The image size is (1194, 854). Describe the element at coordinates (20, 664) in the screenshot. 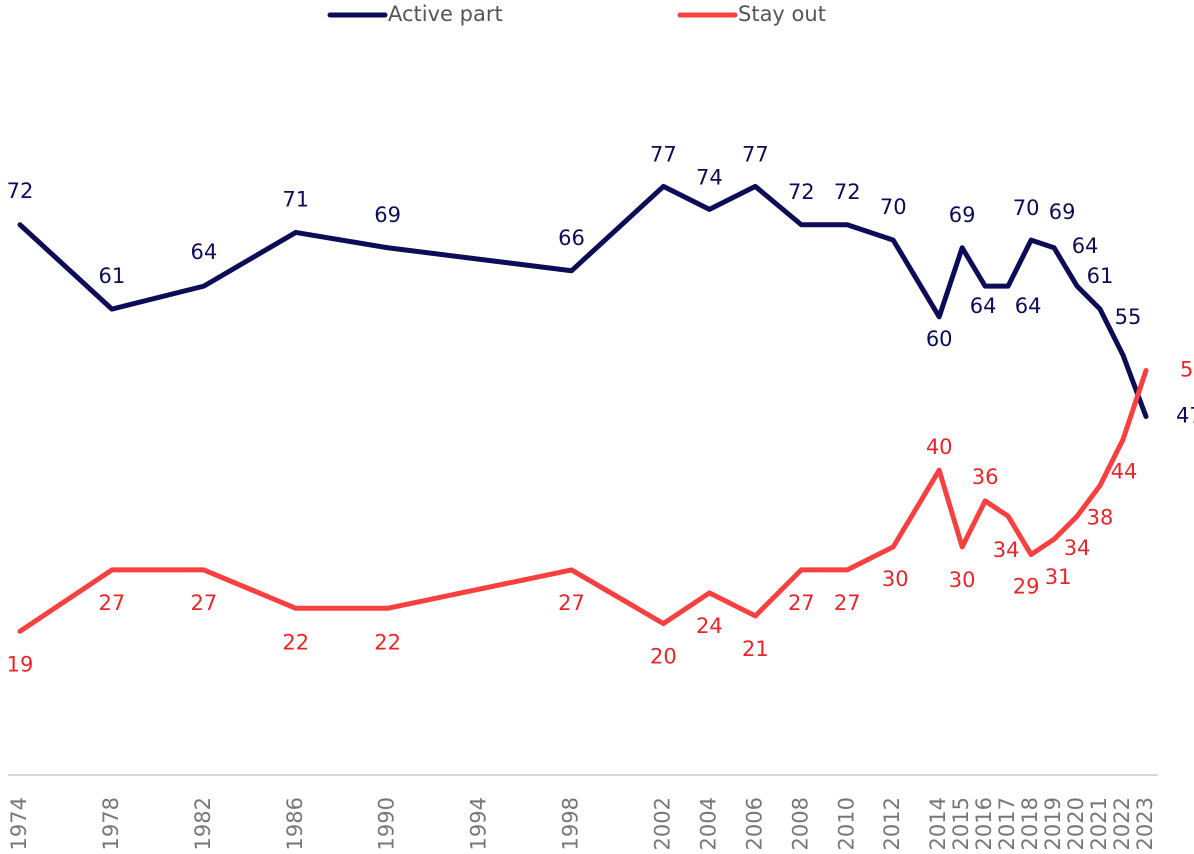

I see `data-label: 19` at that location.